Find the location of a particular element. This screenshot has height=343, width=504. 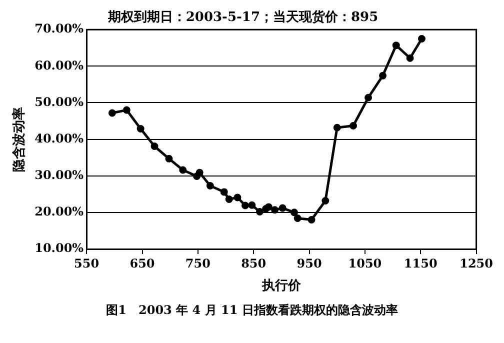

chart-title: 期权到期日：2003-5-17；当天现货价：895 is located at coordinates (242, 17).